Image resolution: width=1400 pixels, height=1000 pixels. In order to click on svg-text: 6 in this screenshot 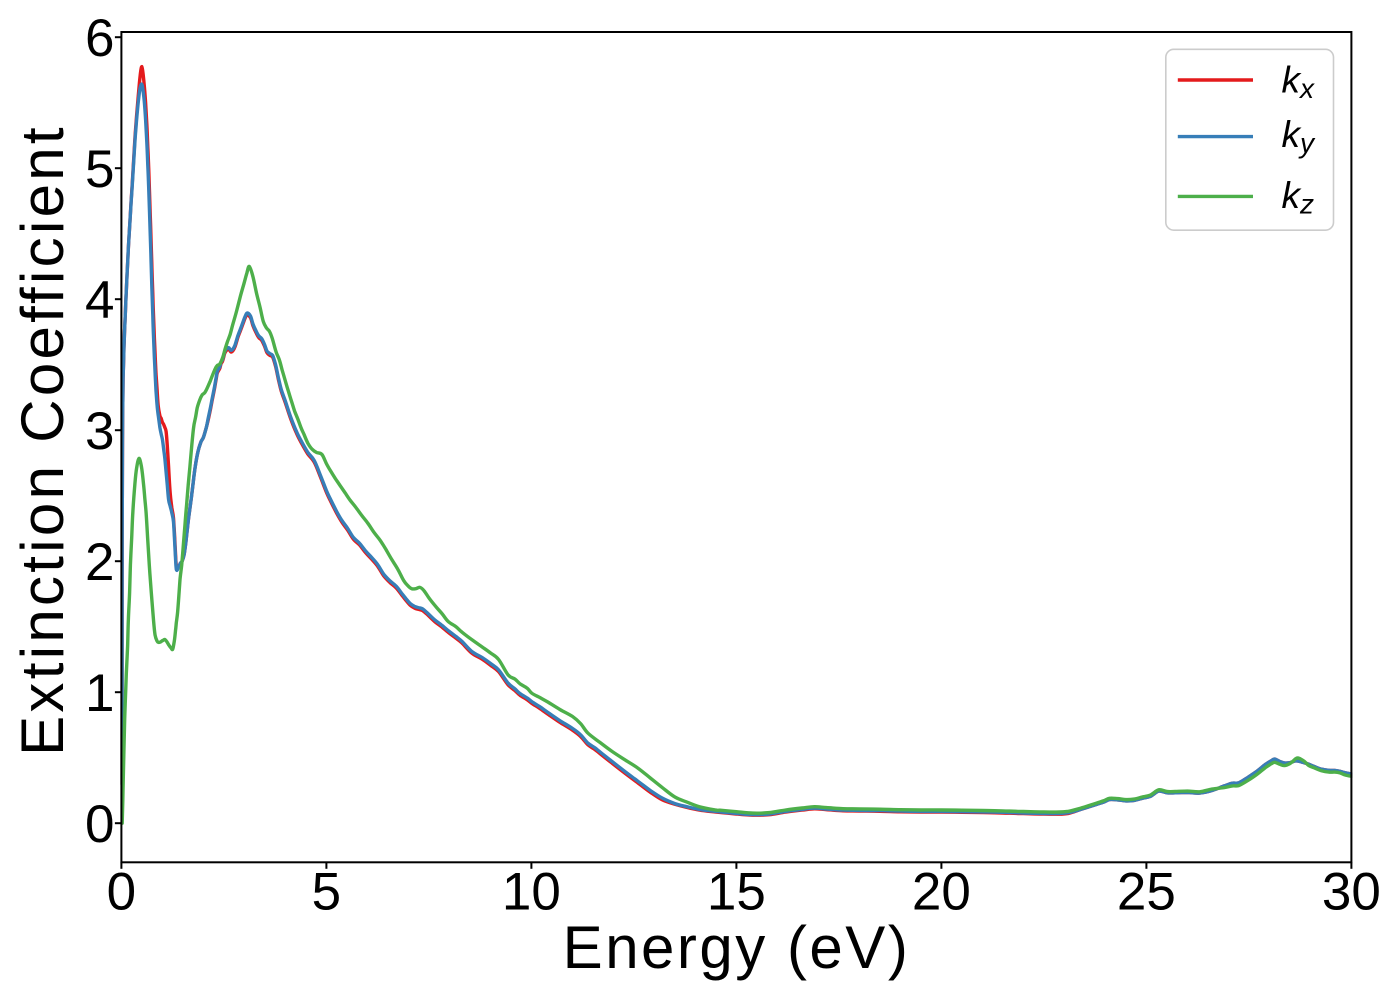, I will do `click(99, 38)`.